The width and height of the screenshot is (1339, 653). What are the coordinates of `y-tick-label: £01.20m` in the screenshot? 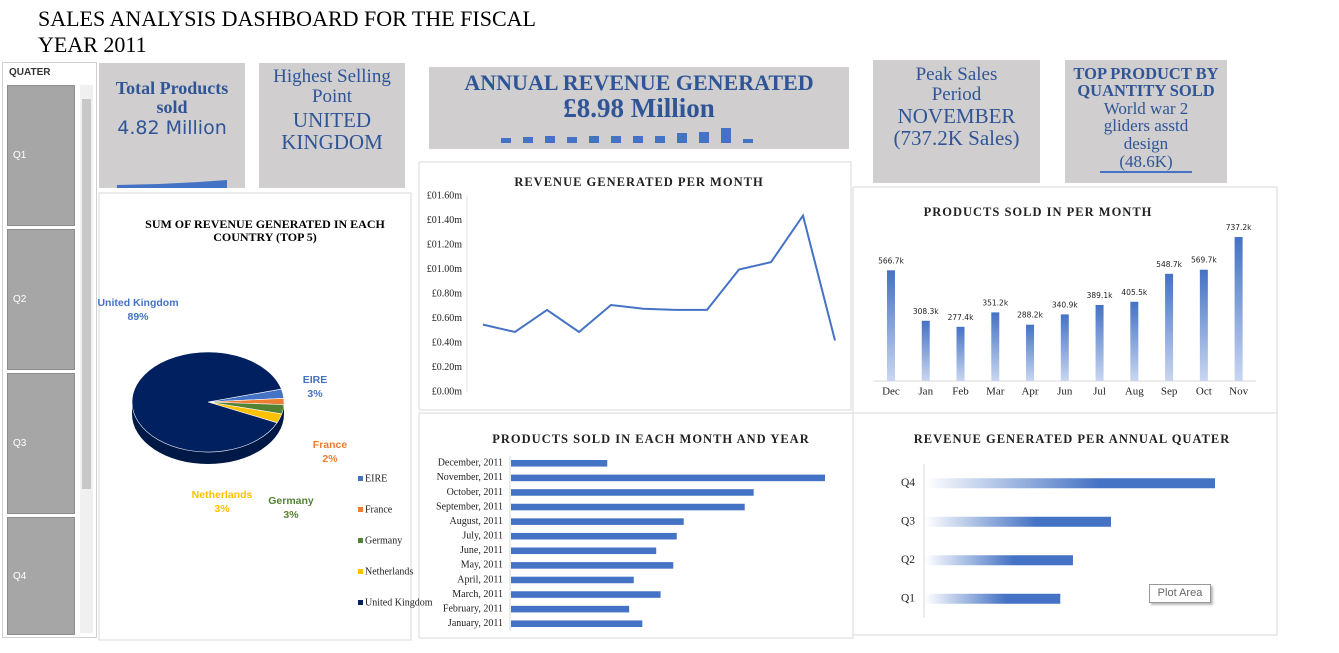 It's located at (445, 244).